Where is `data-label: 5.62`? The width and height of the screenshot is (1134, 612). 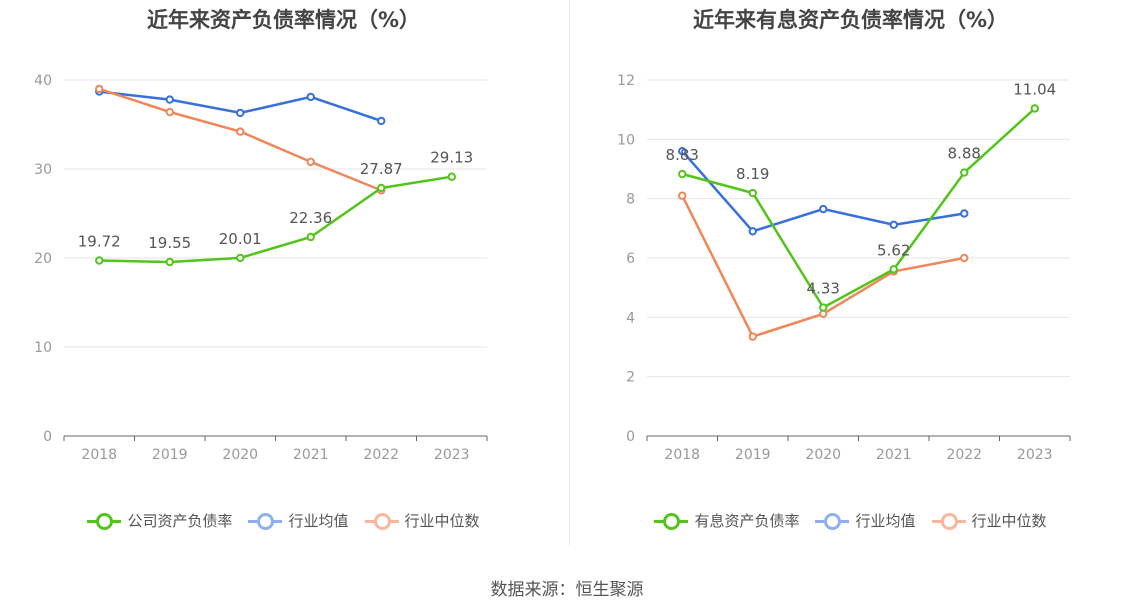
data-label: 5.62 is located at coordinates (893, 250).